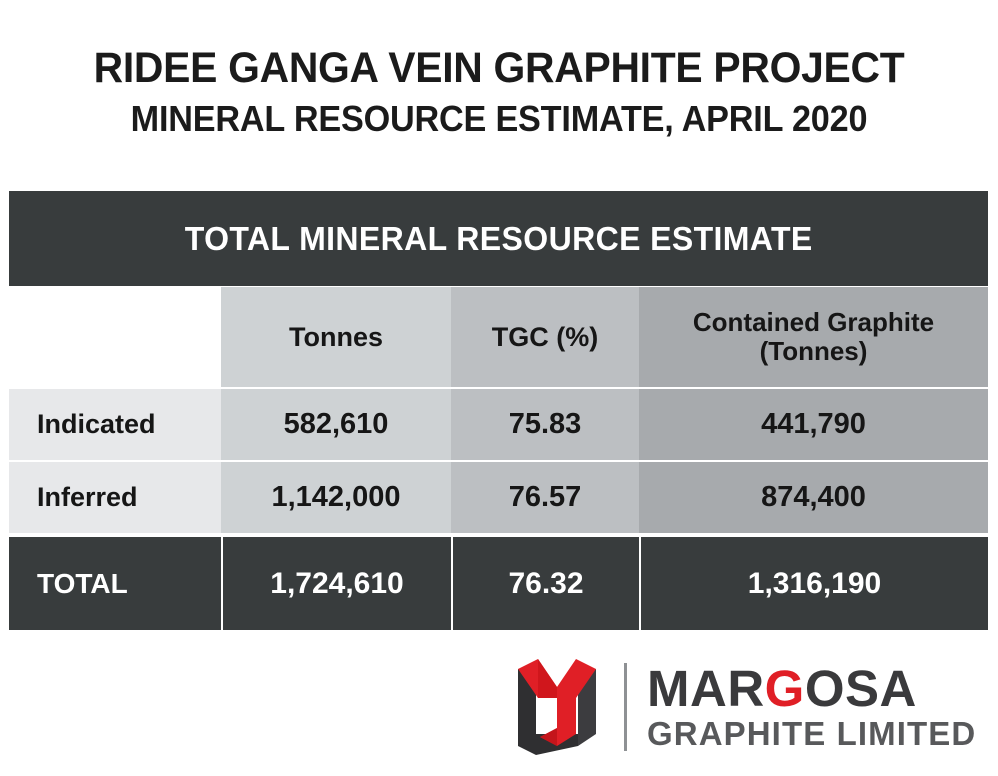  I want to click on column-header-category, so click(115, 337).